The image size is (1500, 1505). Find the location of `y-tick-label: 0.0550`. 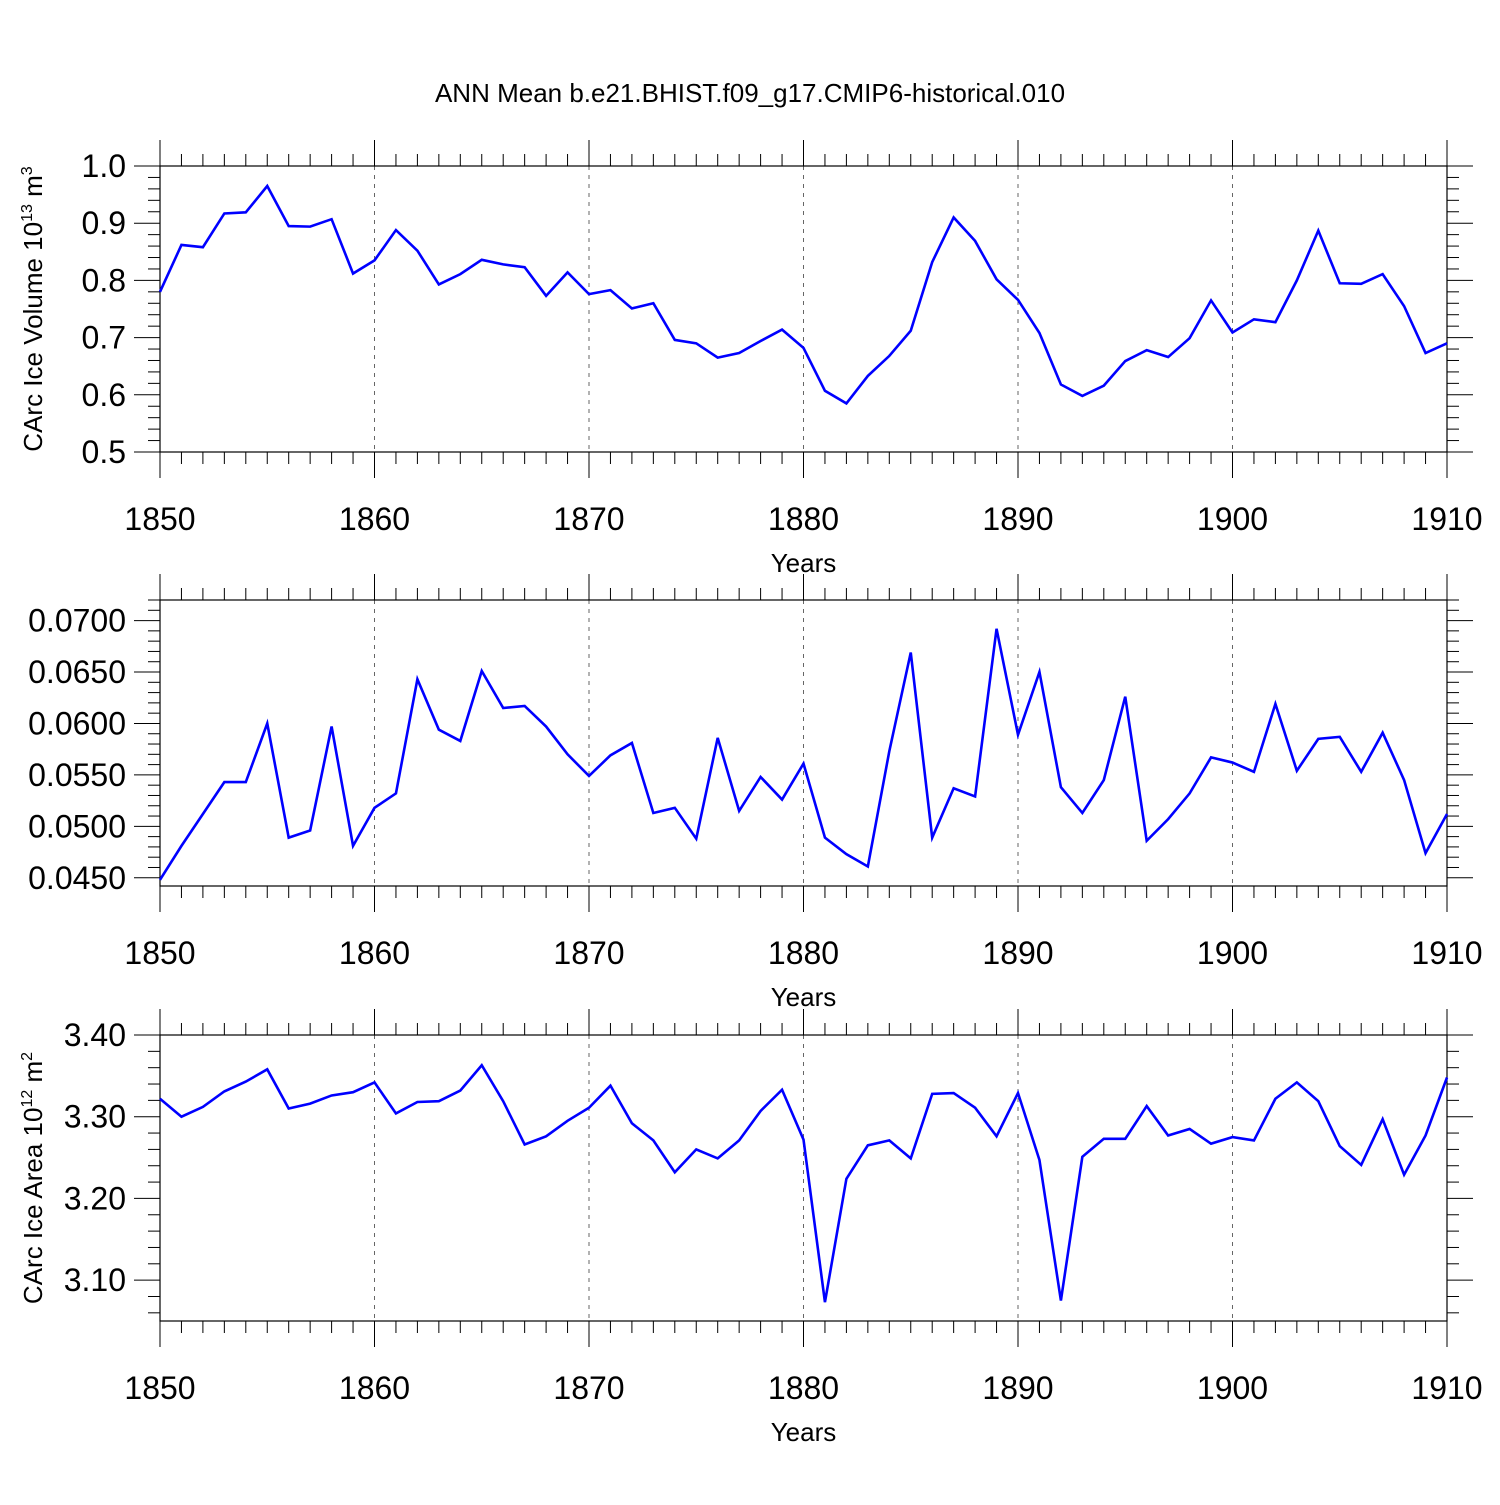

y-tick-label: 0.0550 is located at coordinates (77, 775).